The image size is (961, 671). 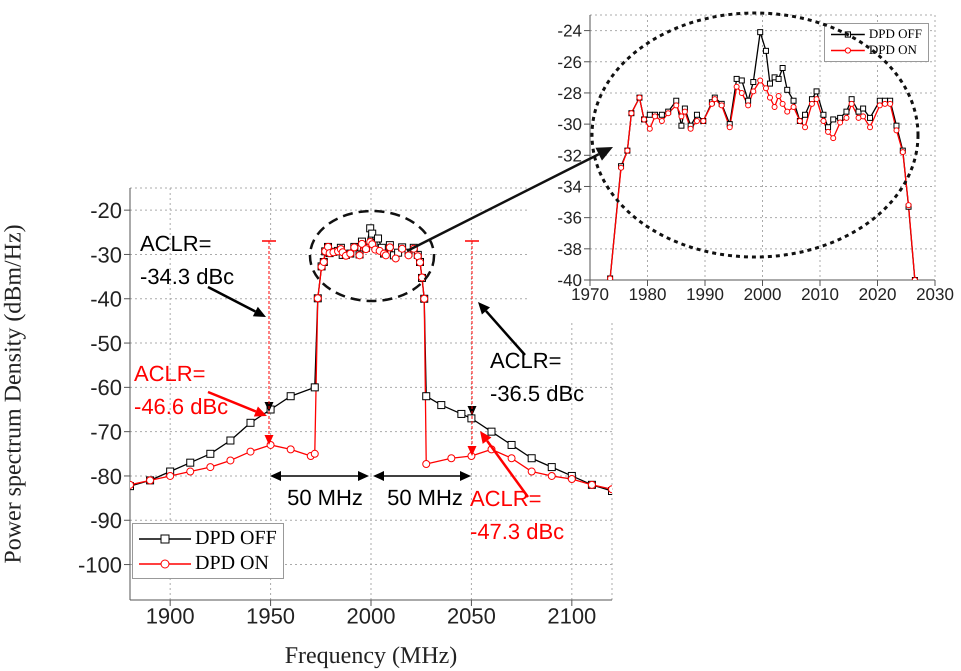 What do you see at coordinates (517, 515) in the screenshot?
I see `annotation: ACLR= -47.3 dBc` at bounding box center [517, 515].